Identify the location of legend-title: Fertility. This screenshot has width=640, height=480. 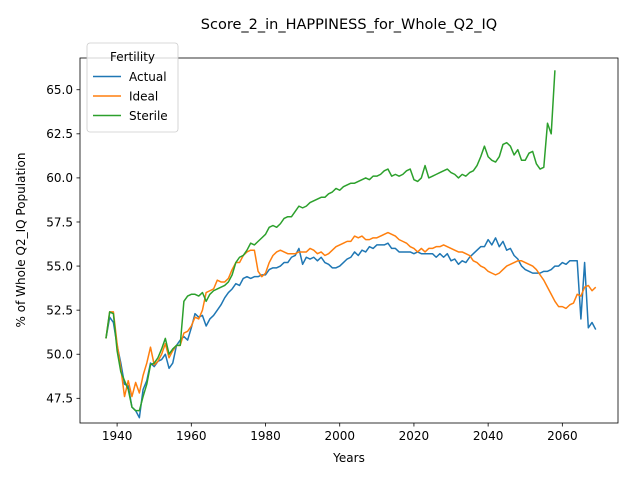
(132, 57).